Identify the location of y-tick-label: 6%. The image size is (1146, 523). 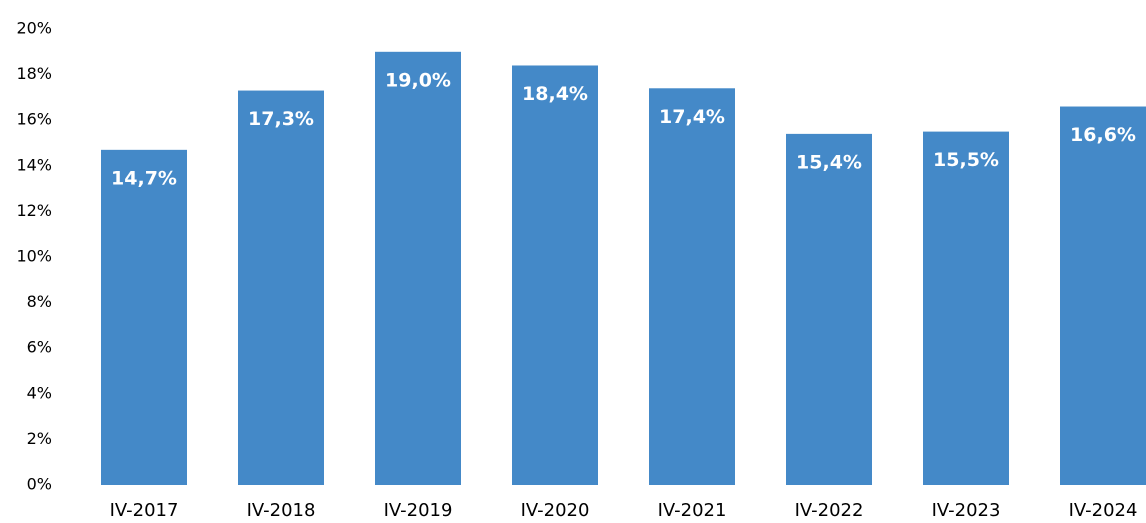
(39, 347).